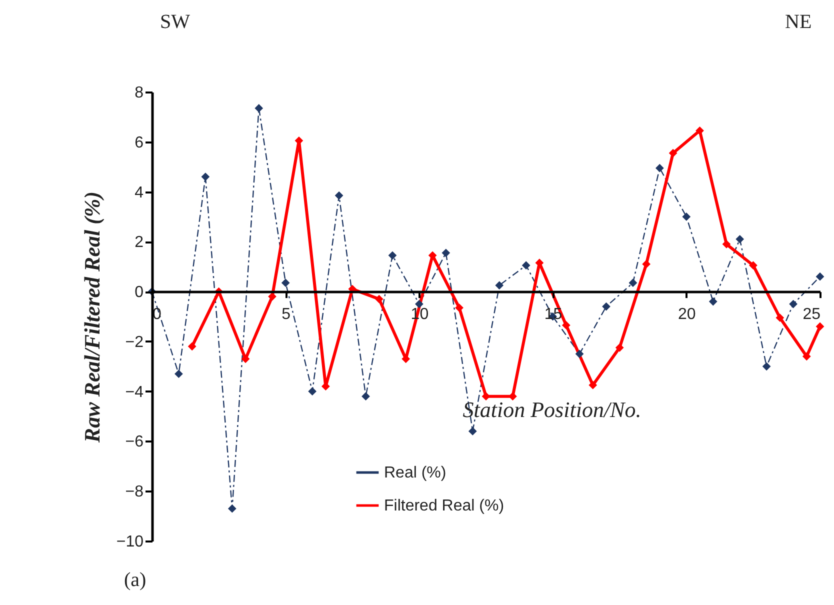  Describe the element at coordinates (444, 506) in the screenshot. I see `legend-label: Filtered Real (%)` at that location.